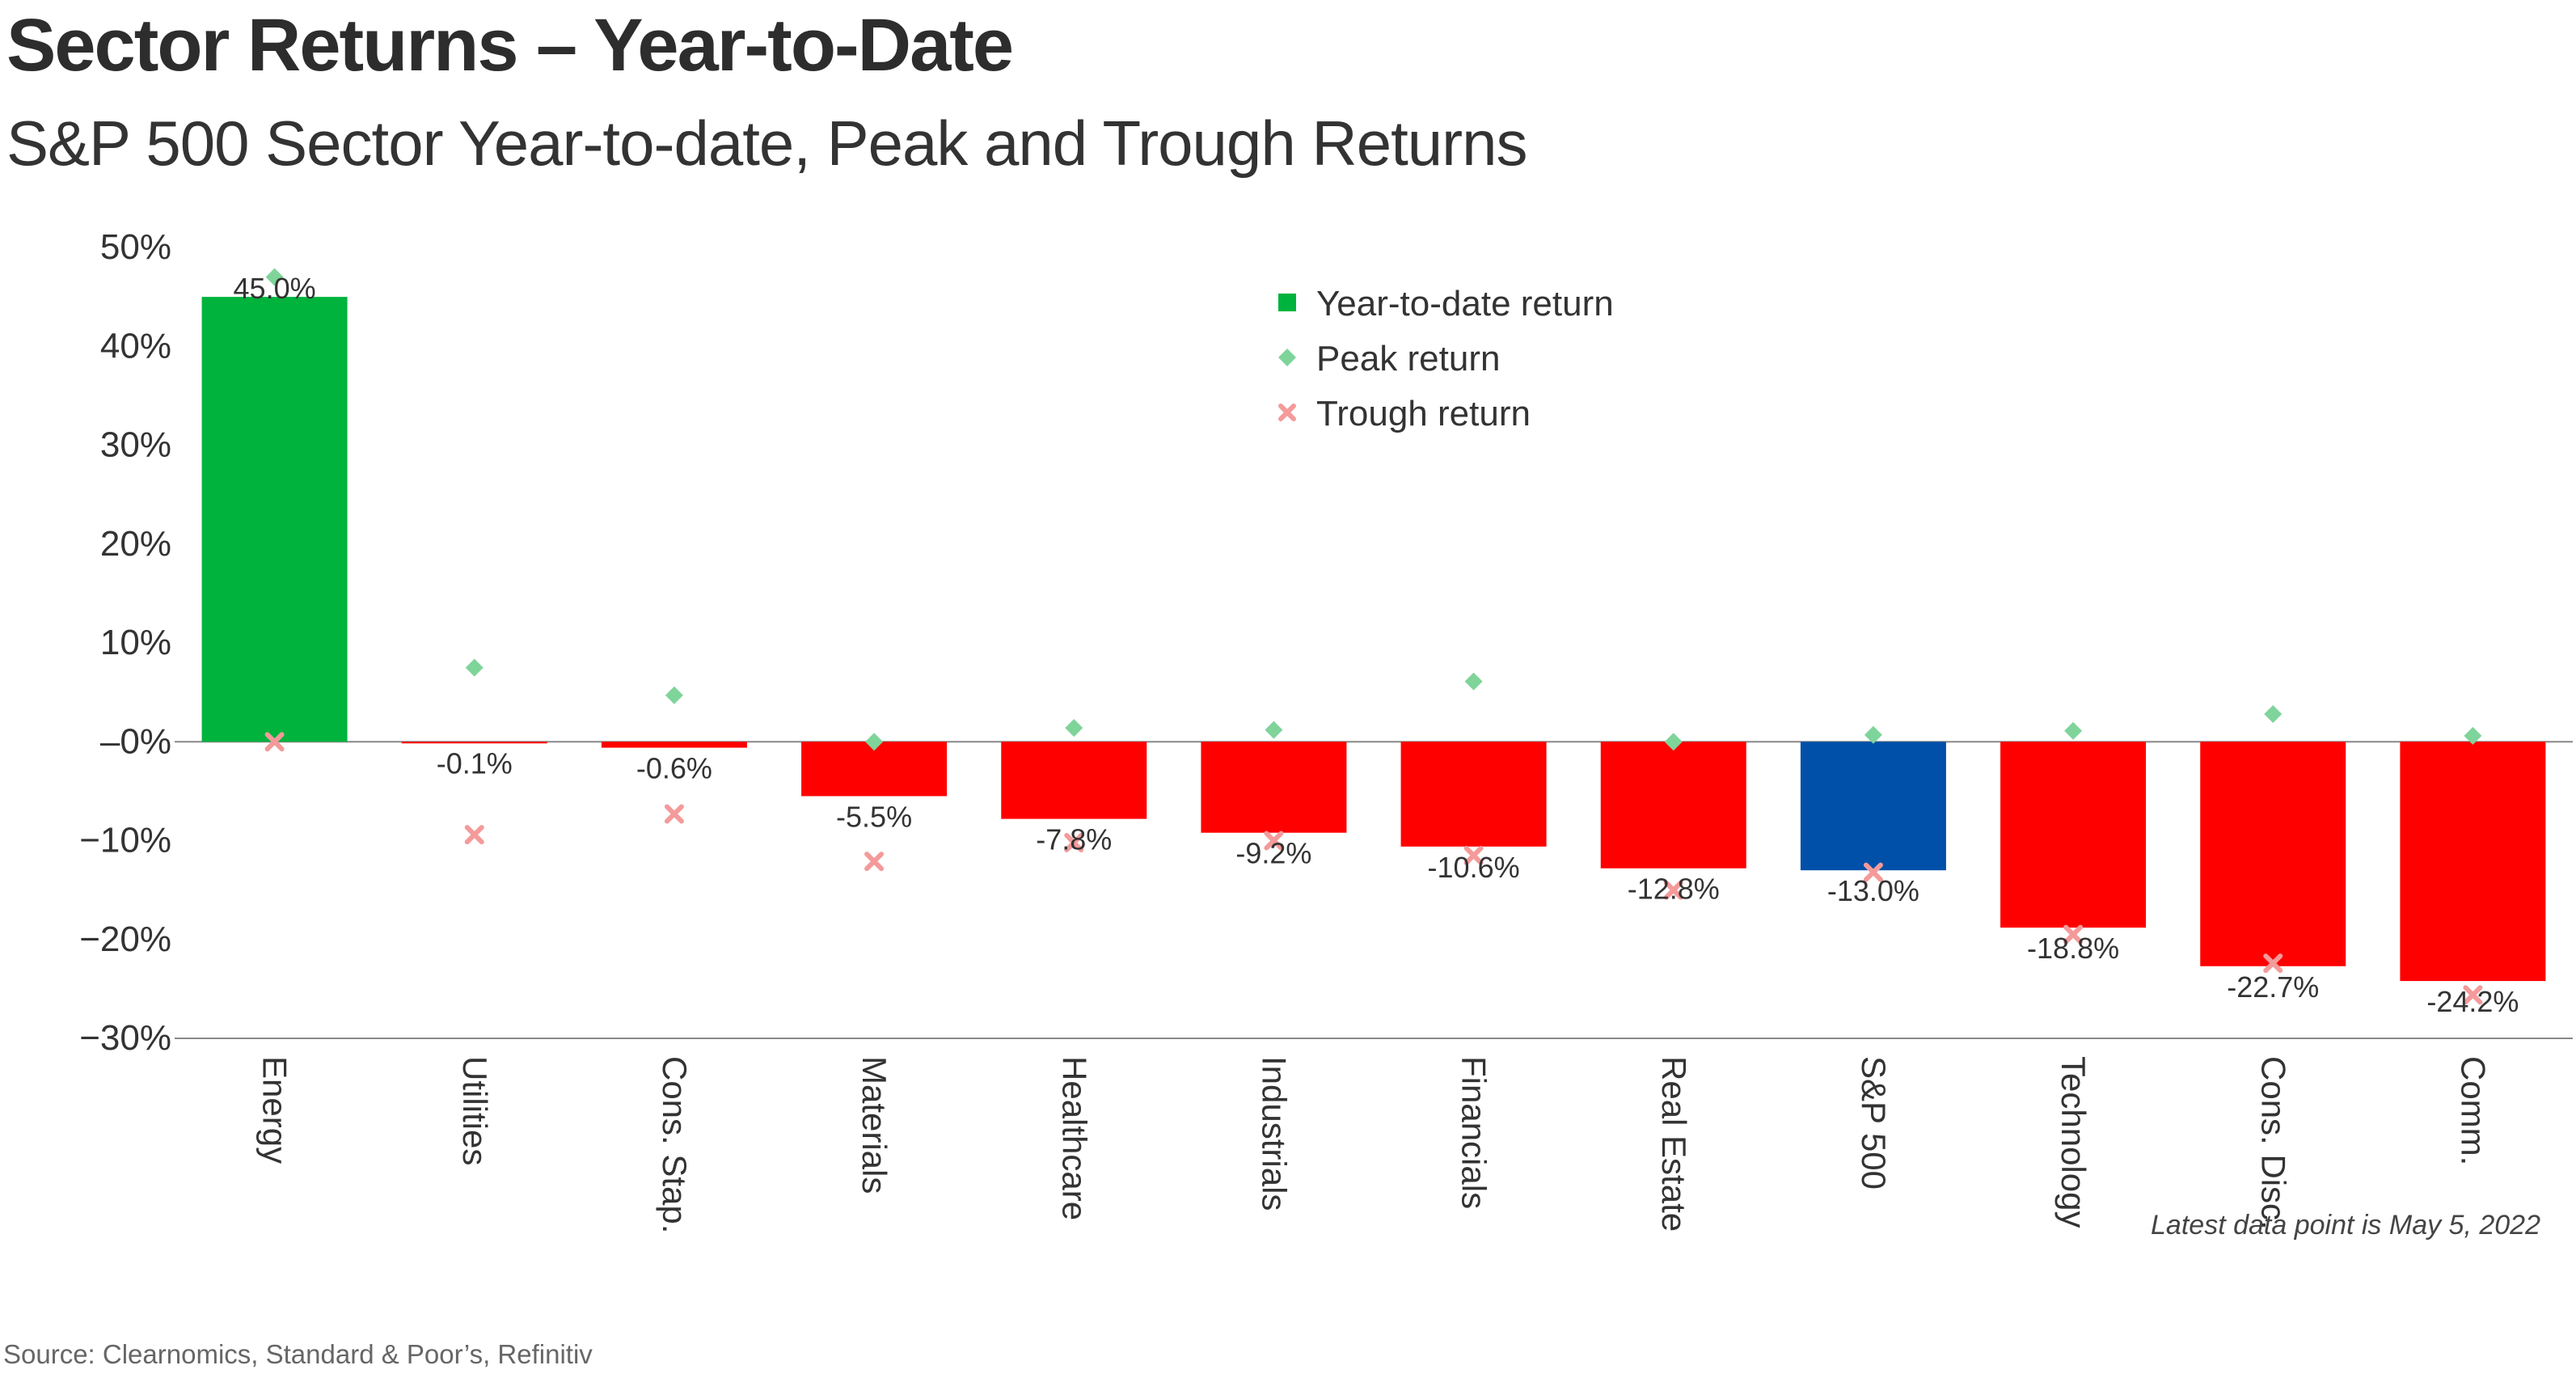 This screenshot has width=2576, height=1378. I want to click on x-tick-label-11: Comm., so click(2473, 1110).